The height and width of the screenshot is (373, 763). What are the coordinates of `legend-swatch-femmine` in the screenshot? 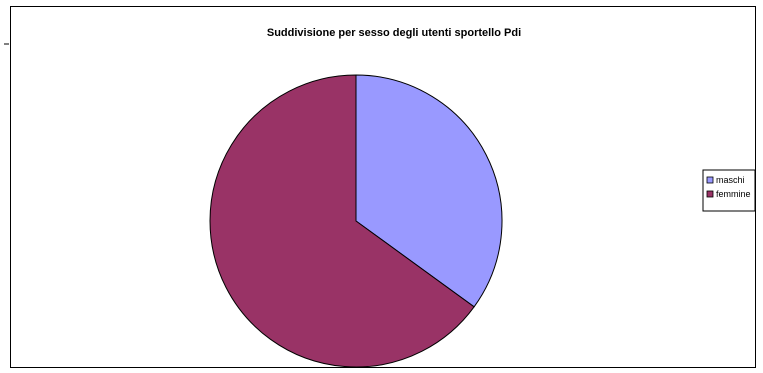 It's located at (710, 194).